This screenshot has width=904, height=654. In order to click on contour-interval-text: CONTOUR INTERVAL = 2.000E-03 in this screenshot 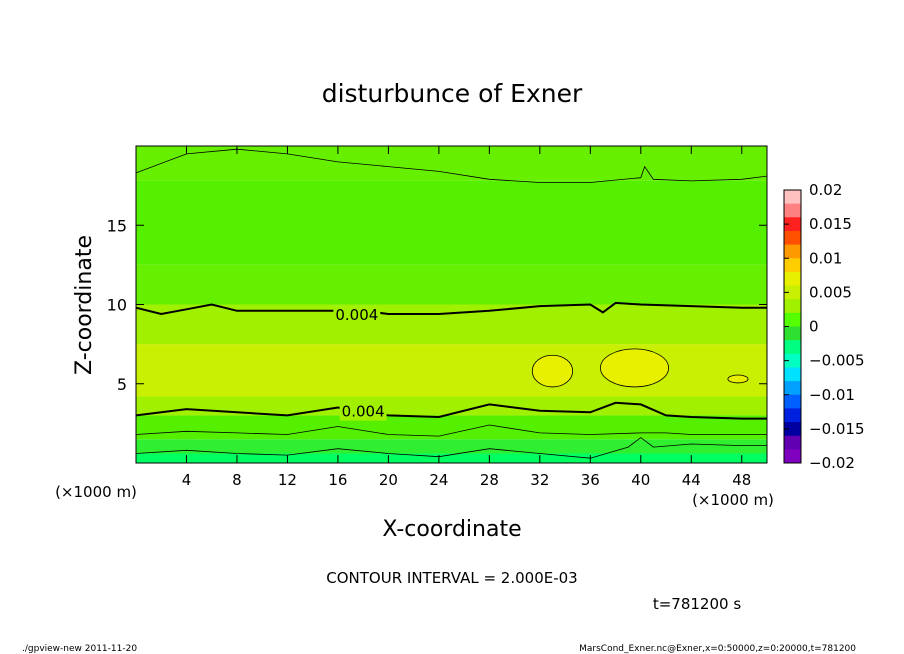, I will do `click(451, 578)`.